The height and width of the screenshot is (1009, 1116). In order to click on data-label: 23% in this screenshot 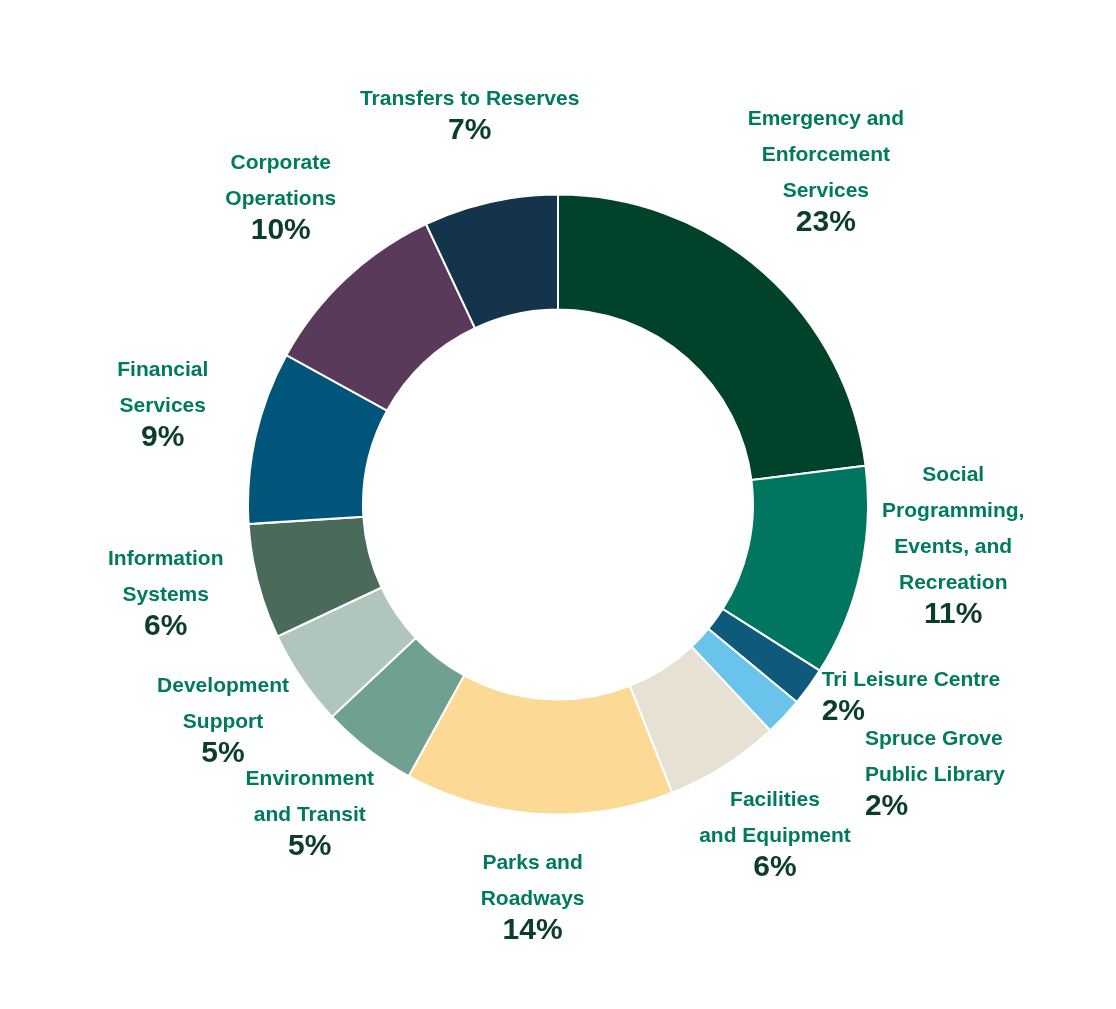, I will do `click(825, 220)`.